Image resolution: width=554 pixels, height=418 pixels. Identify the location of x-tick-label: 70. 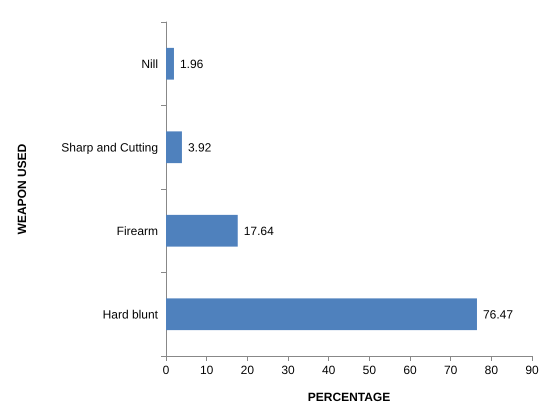
(451, 370).